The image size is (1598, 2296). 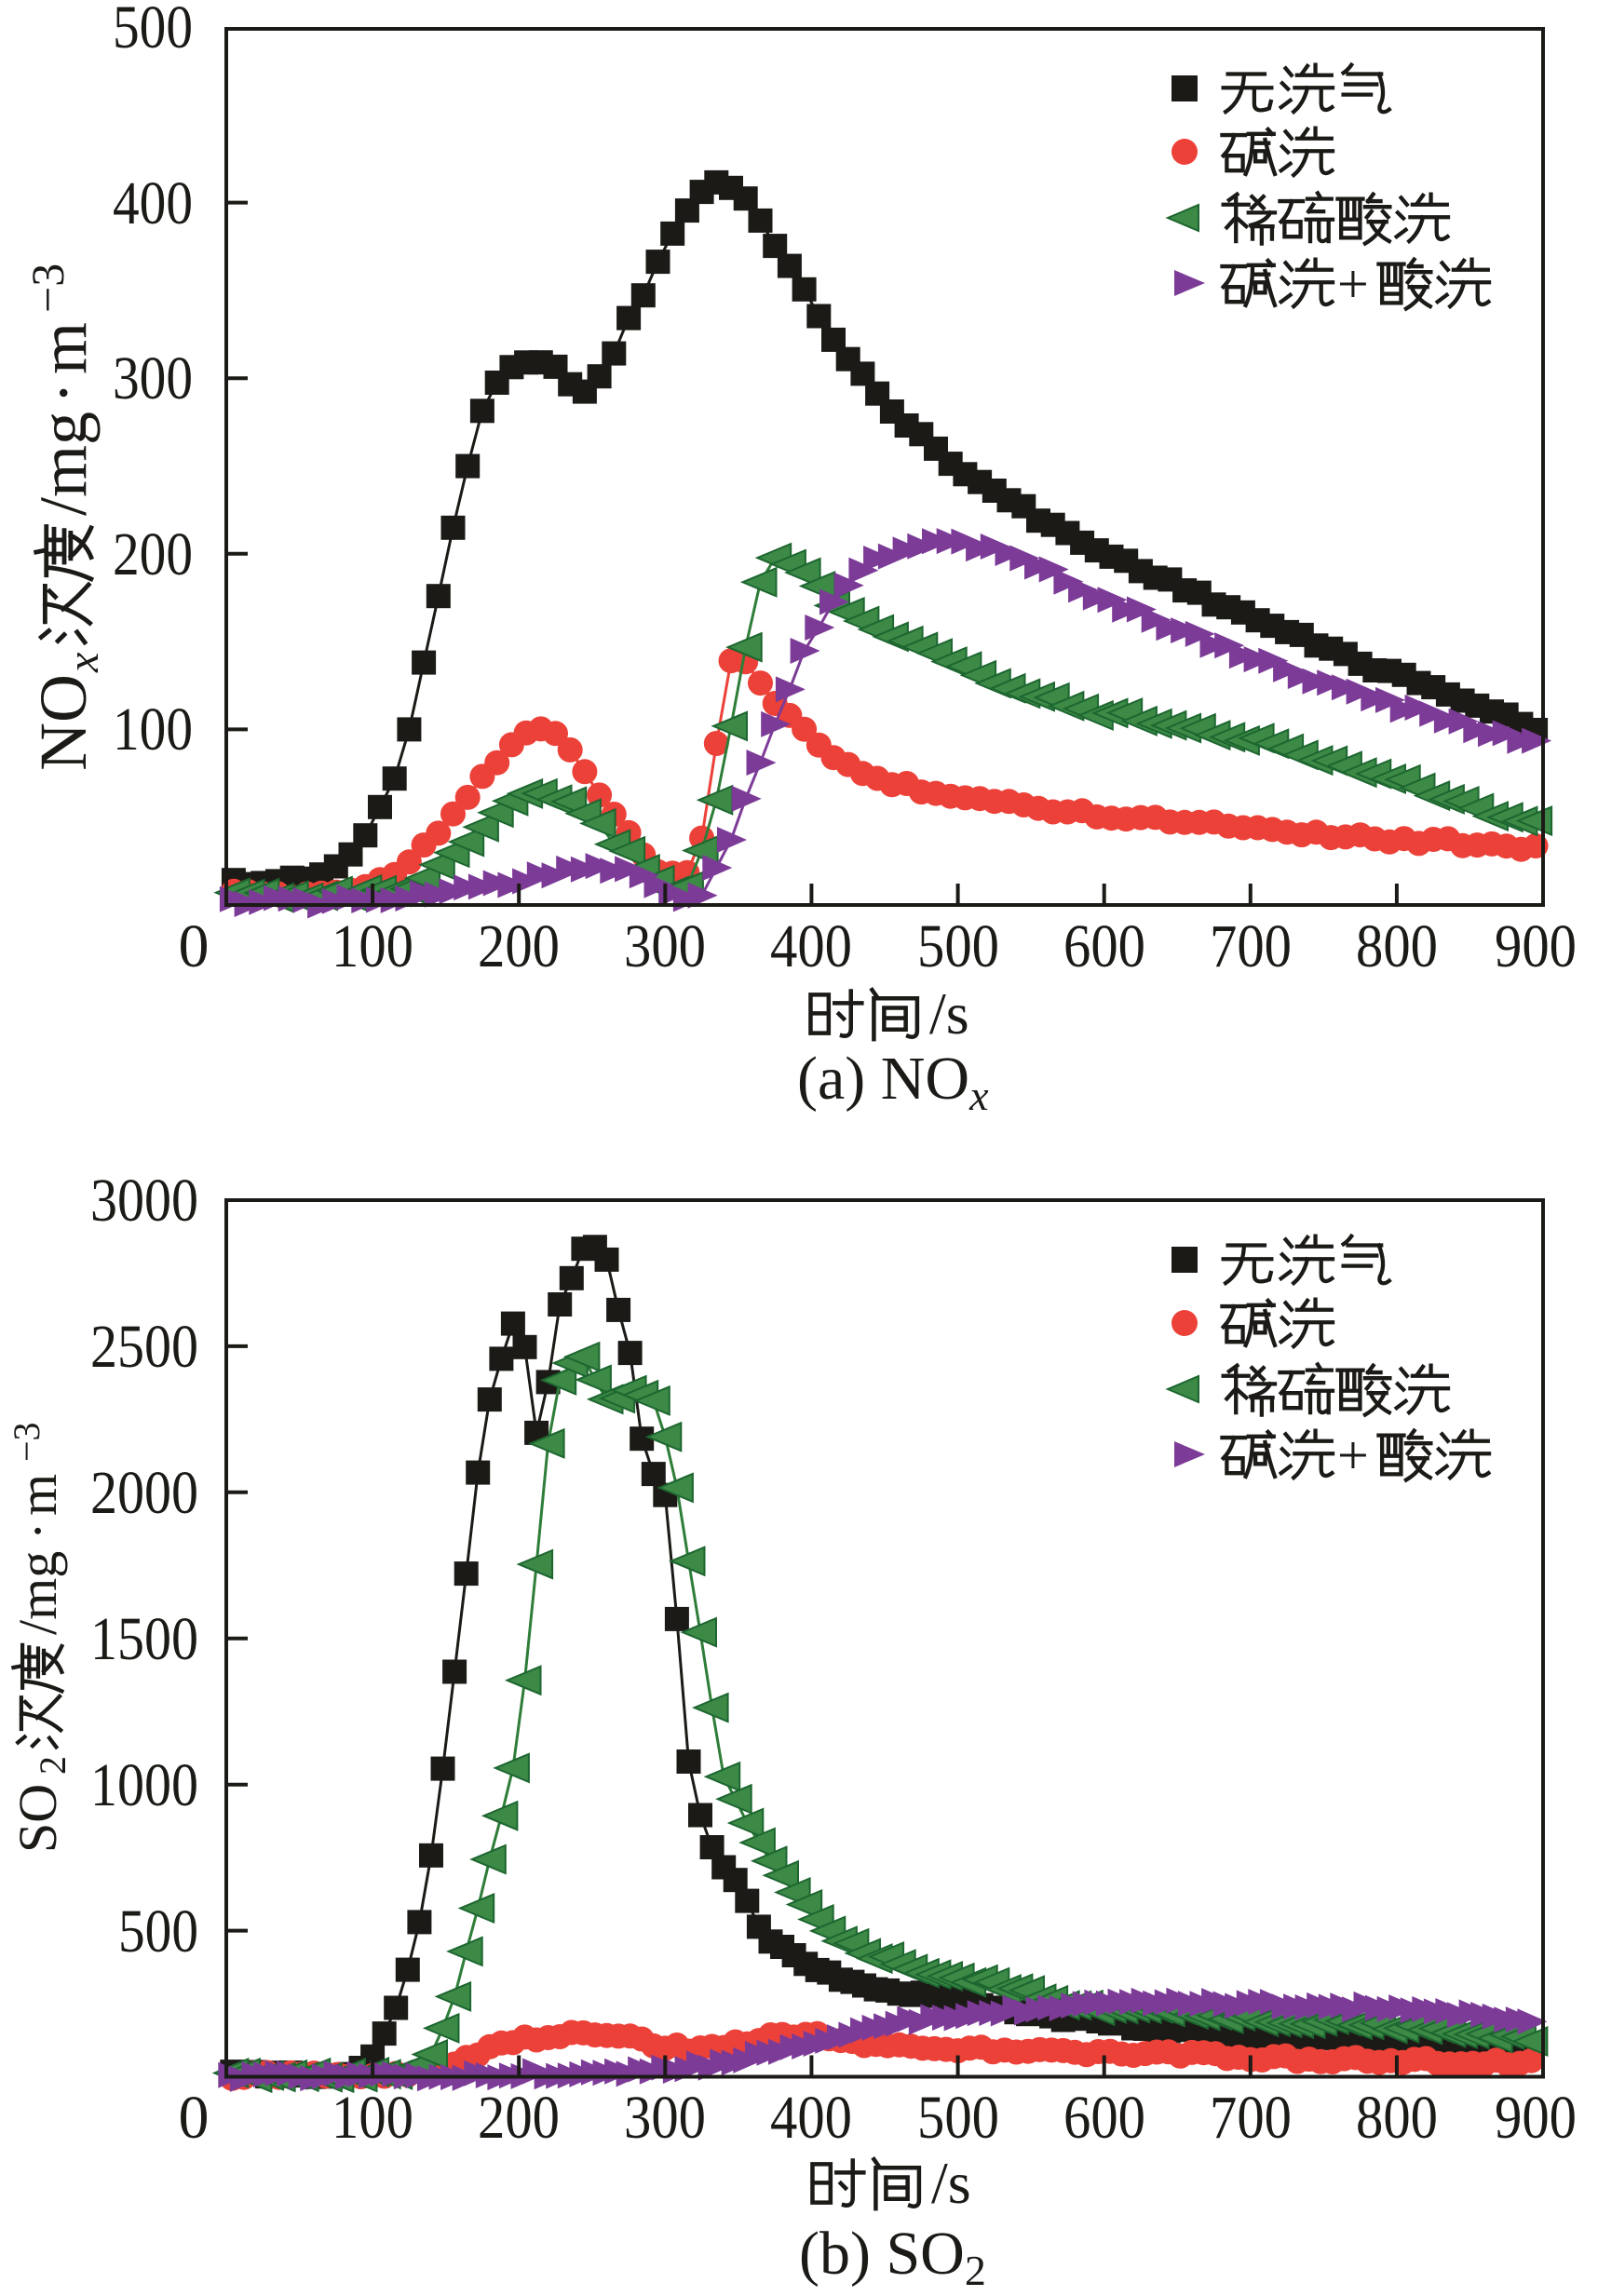 What do you see at coordinates (893, 1082) in the screenshot?
I see `svg-text: (a) NOx` at bounding box center [893, 1082].